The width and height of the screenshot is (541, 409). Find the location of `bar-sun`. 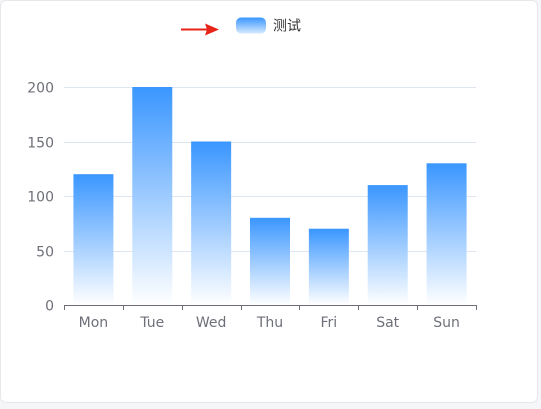

bar-sun is located at coordinates (446, 234).